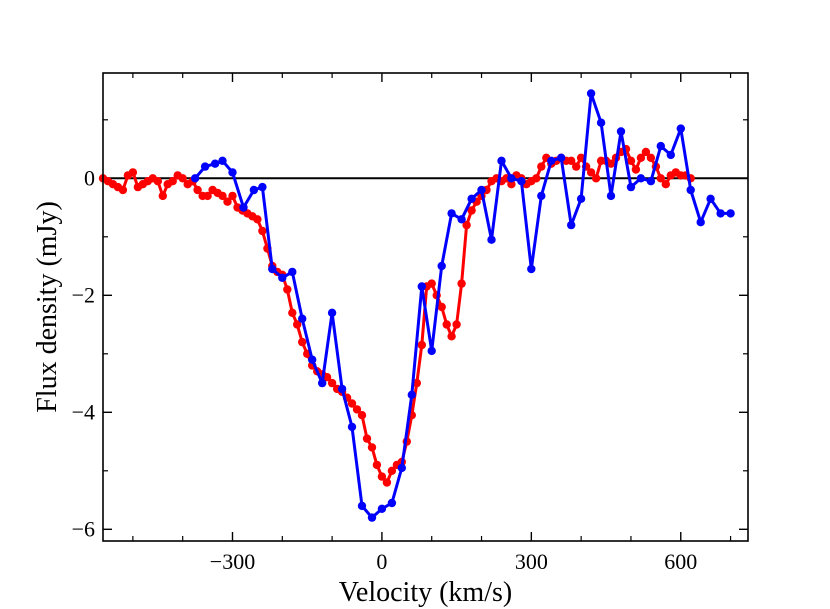 The image size is (830, 609). What do you see at coordinates (232, 561) in the screenshot?
I see `x-tick-label: −300` at bounding box center [232, 561].